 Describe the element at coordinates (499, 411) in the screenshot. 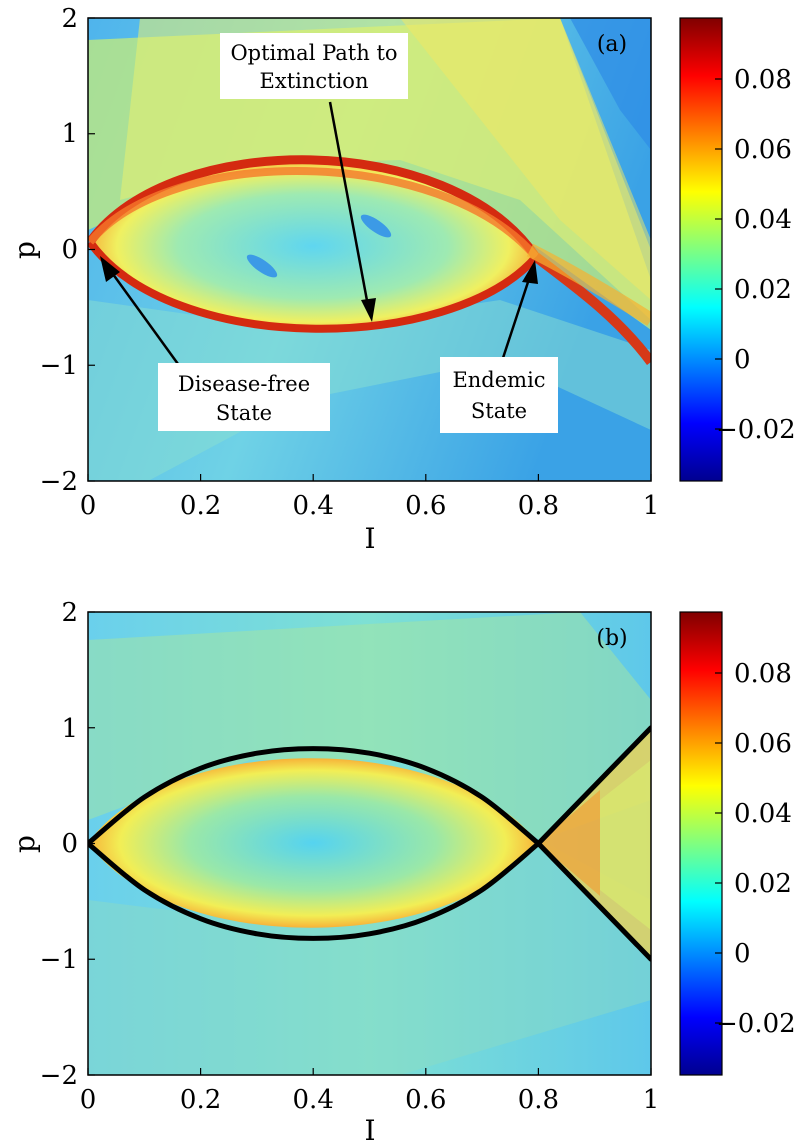

I see `annotation-endemic-line-2: State` at that location.